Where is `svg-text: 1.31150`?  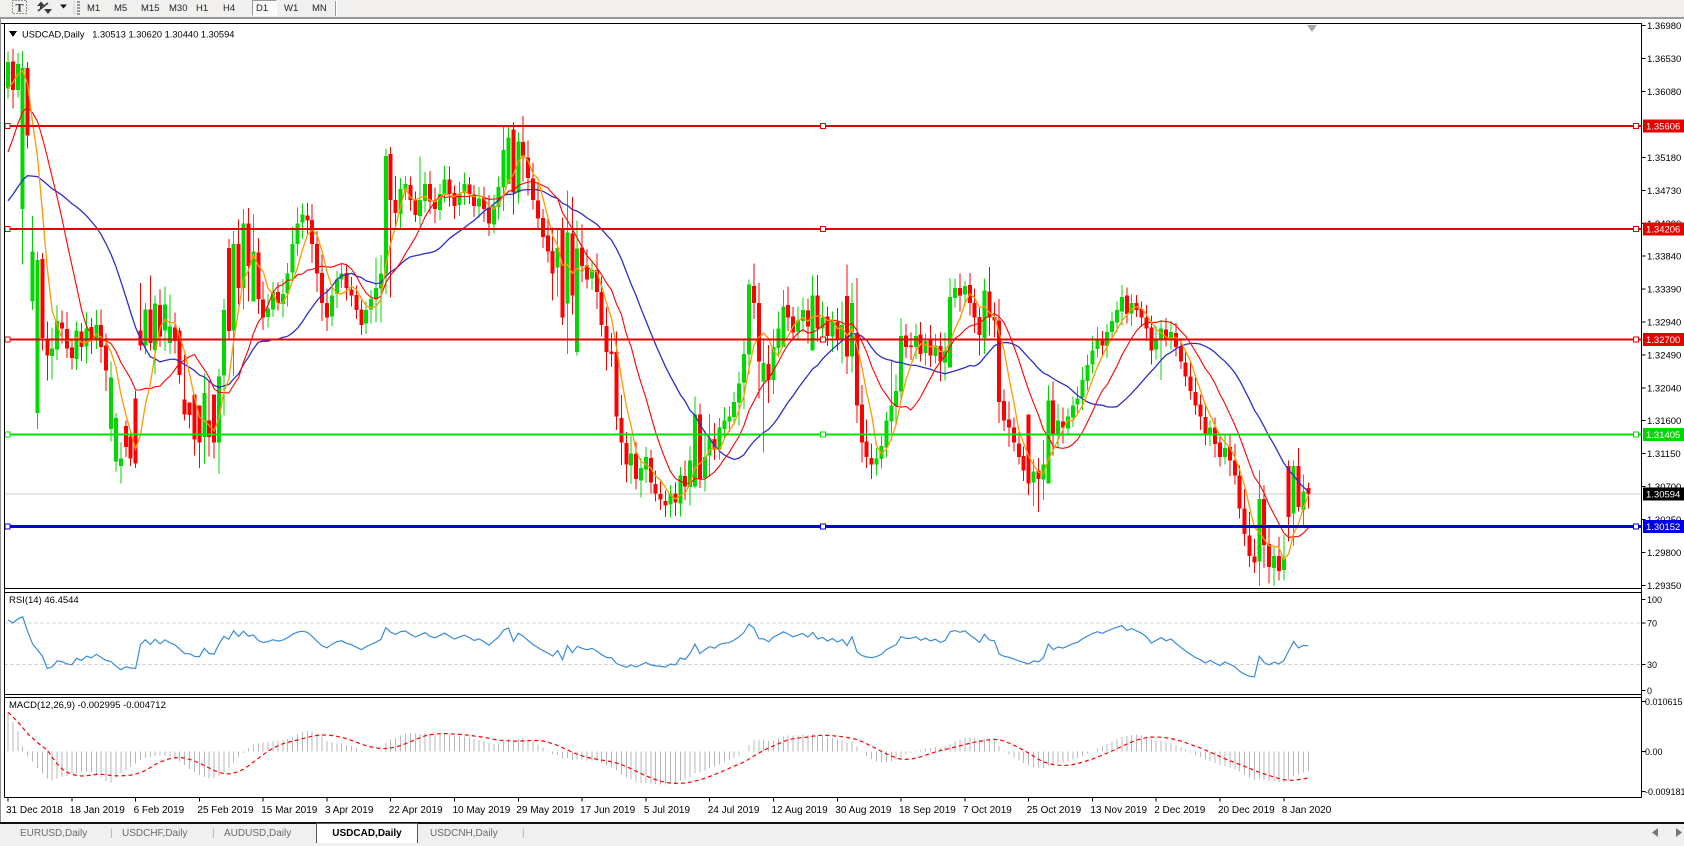 svg-text: 1.31150 is located at coordinates (1664, 454).